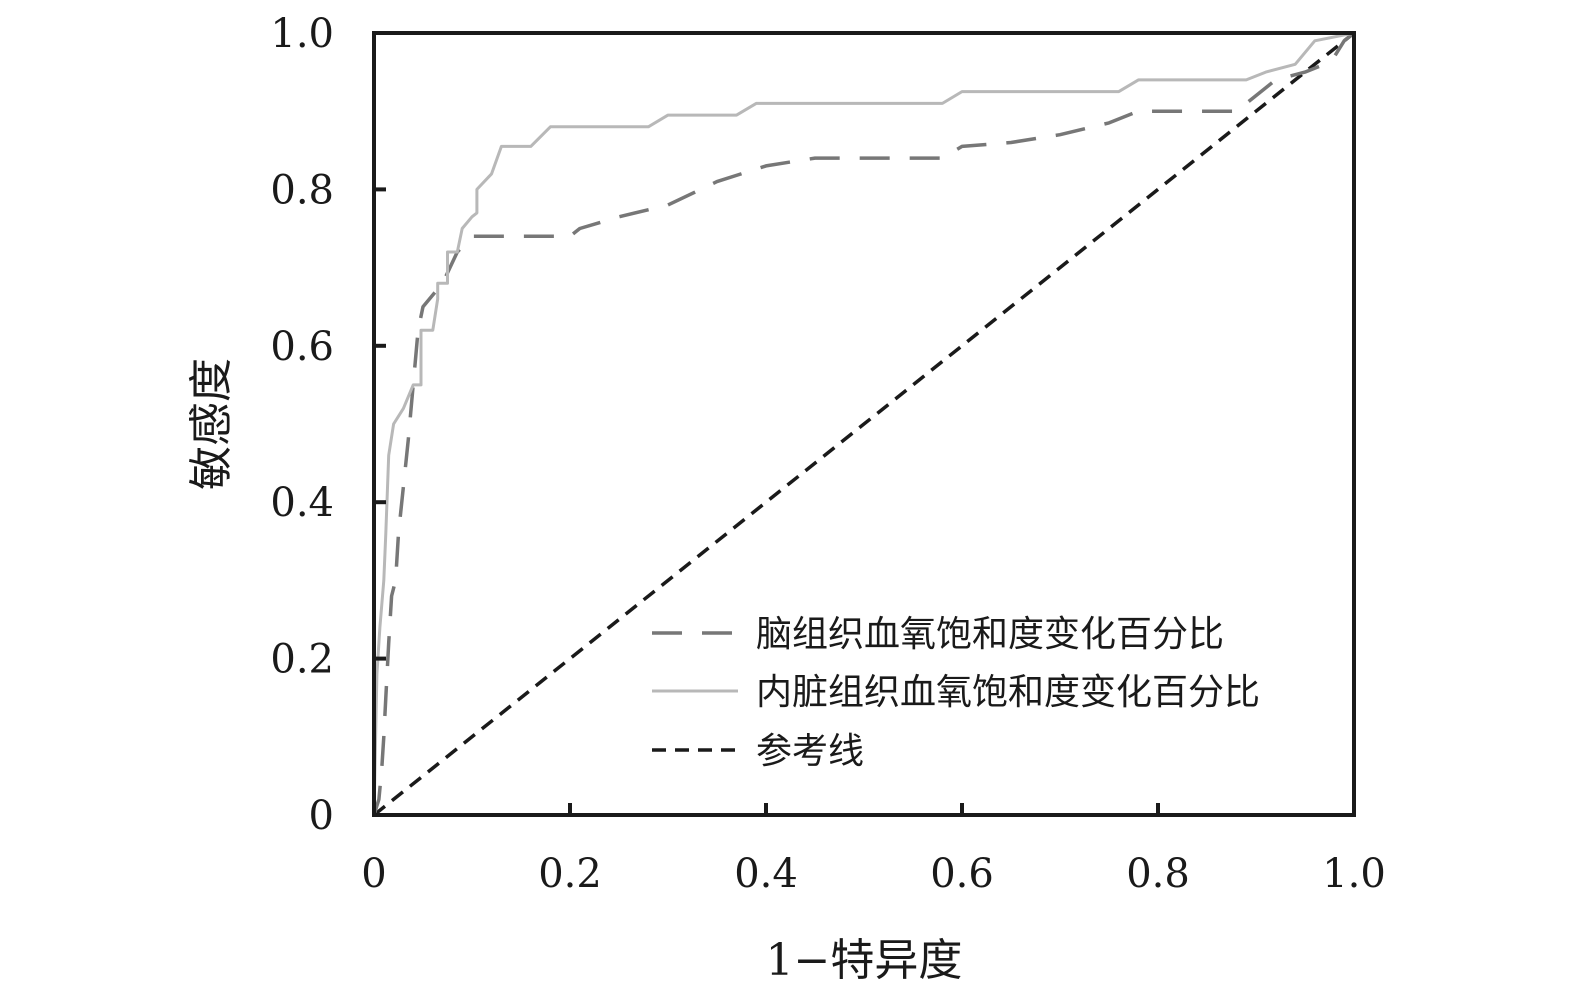 This screenshot has width=1575, height=1002. Describe the element at coordinates (302, 34) in the screenshot. I see `y-tick-label-5: 1.0` at that location.